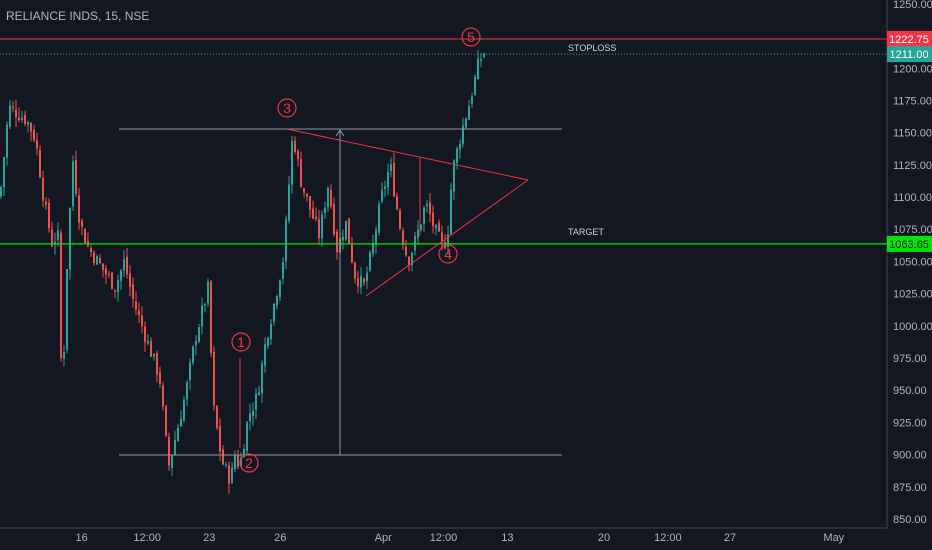 This screenshot has height=550, width=932. I want to click on time-scale, so click(443, 539).